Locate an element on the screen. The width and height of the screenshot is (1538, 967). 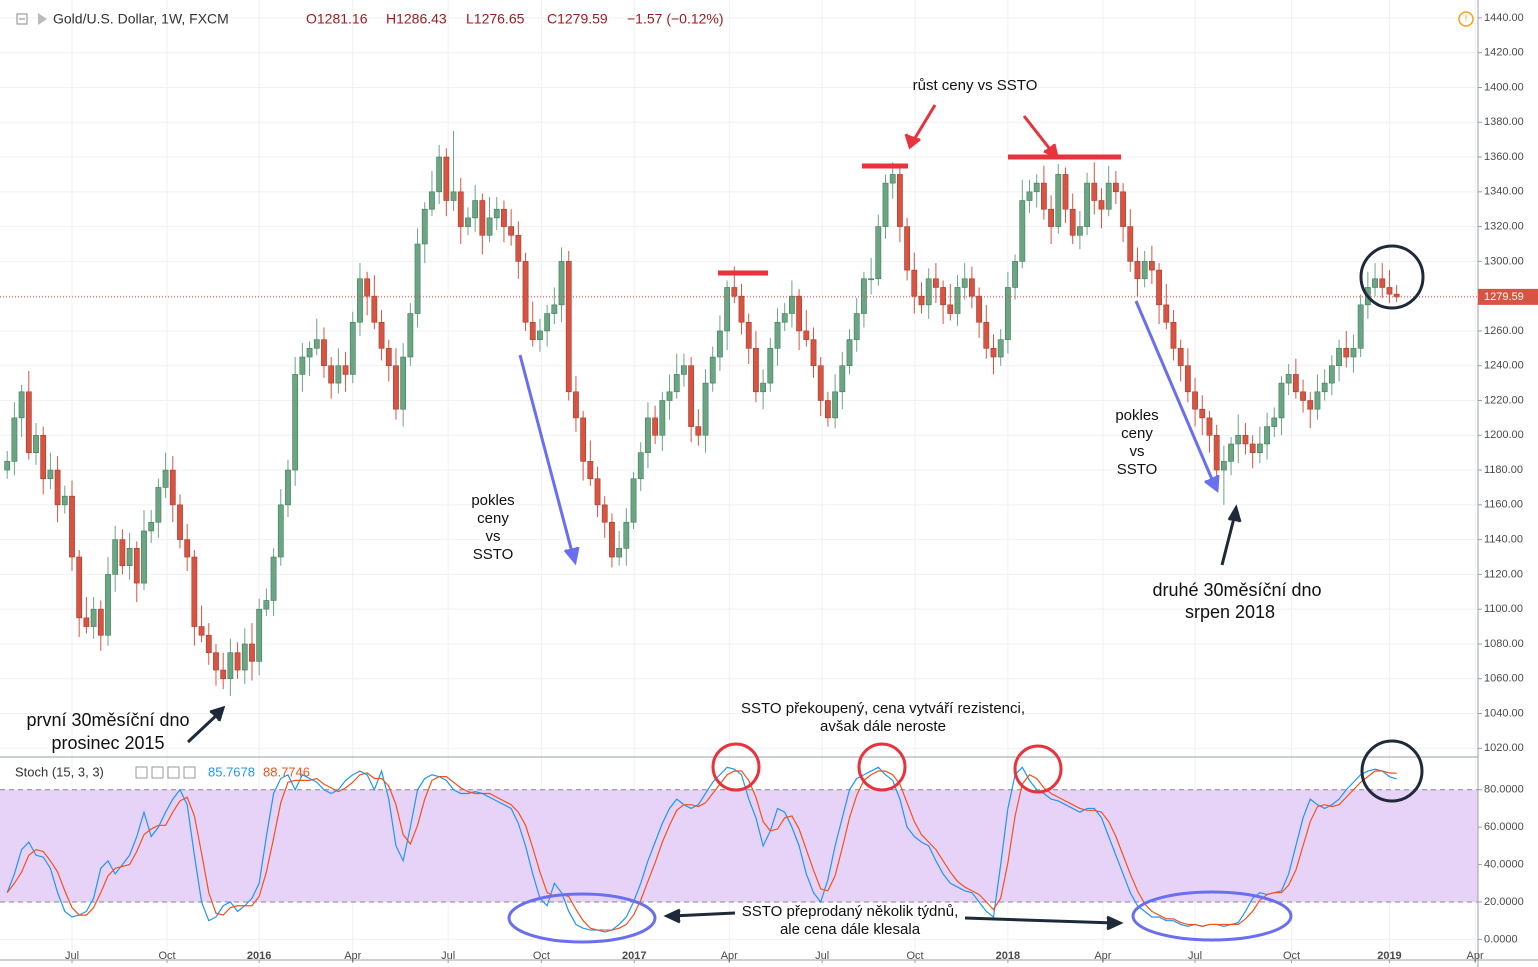
y-tick-label: 1080.00 is located at coordinates (1504, 644).